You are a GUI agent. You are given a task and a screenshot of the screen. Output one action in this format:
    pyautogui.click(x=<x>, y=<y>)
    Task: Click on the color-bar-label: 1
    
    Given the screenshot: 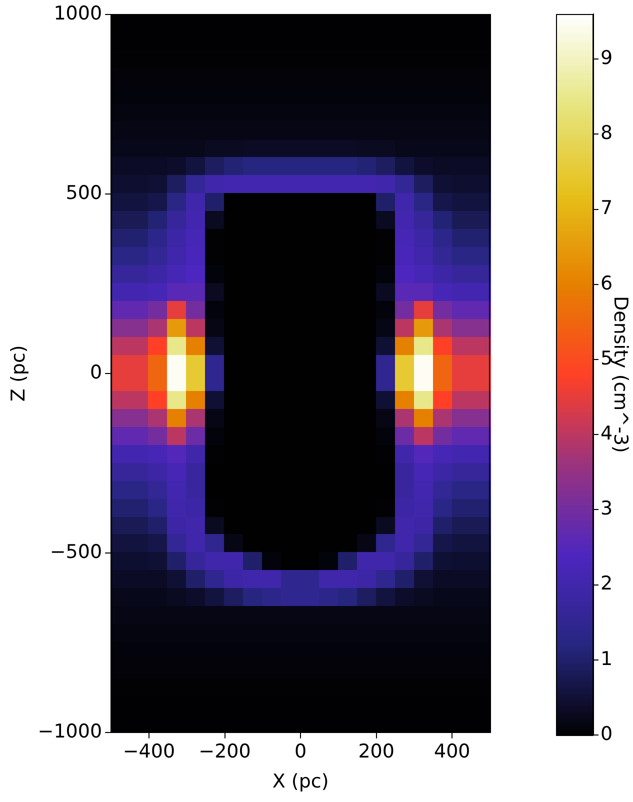 What is the action you would take?
    pyautogui.click(x=606, y=659)
    